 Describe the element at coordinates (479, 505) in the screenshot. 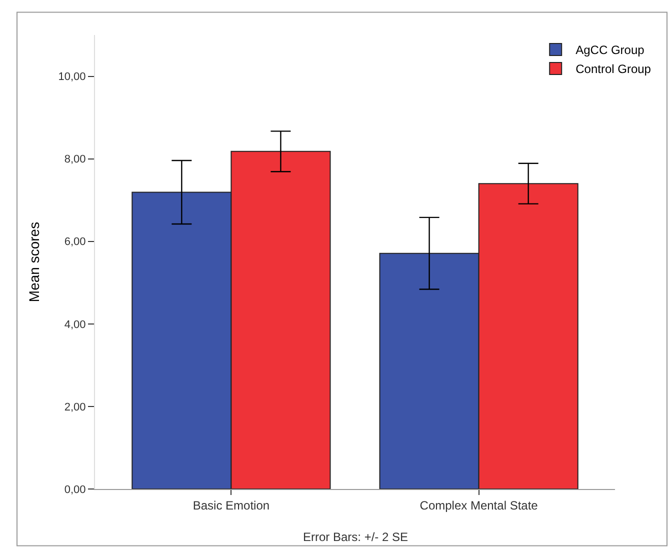

I see `x-tick-label: Complex Mental State` at that location.